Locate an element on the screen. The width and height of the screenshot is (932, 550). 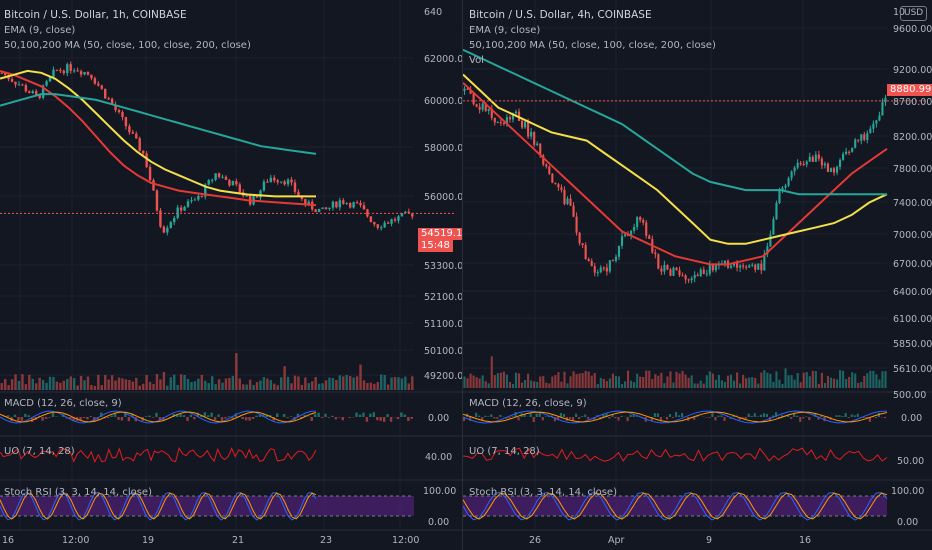
right-ema-legend: EMA (9, close) is located at coordinates (505, 30).